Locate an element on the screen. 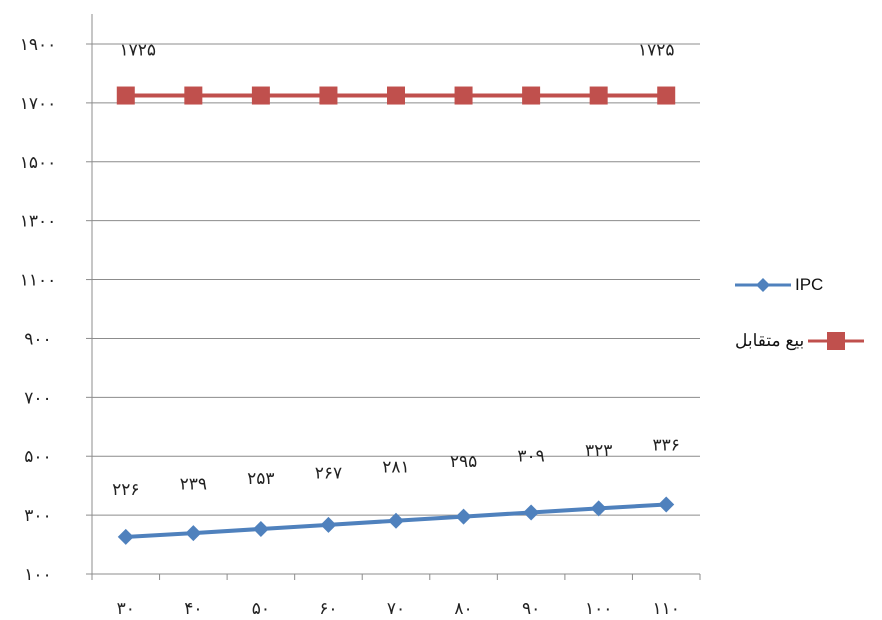 This screenshot has height=620, width=882. x-tick-labels: ۳۰ ۴۰ ۵۰ ۶۰ ۷۰ ۸۰ ۹۰ ۱۰۰ ۱۱۰ is located at coordinates (398, 609).